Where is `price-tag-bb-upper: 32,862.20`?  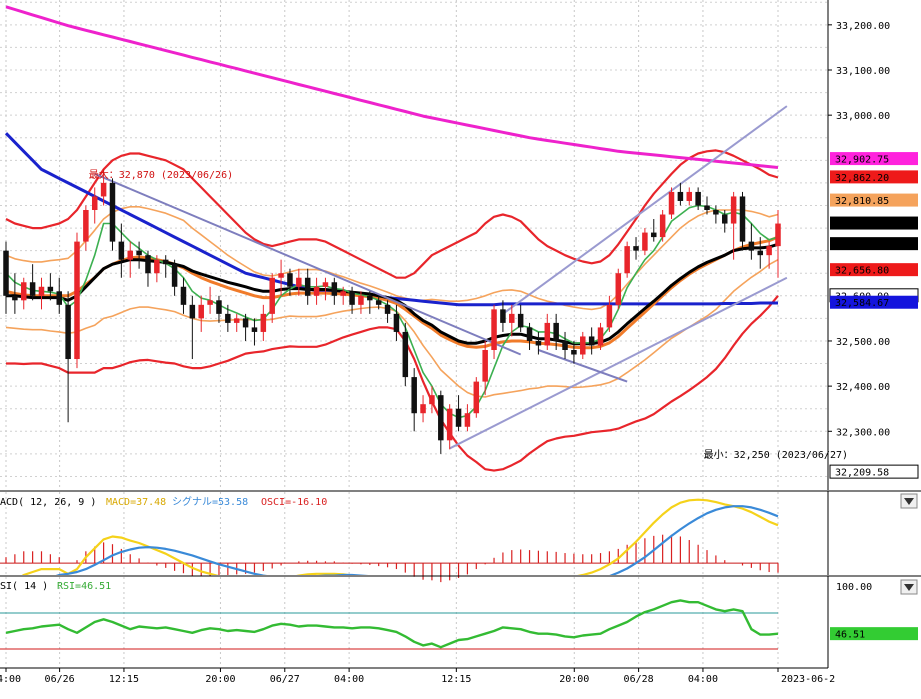 price-tag-bb-upper: 32,862.20 is located at coordinates (874, 177).